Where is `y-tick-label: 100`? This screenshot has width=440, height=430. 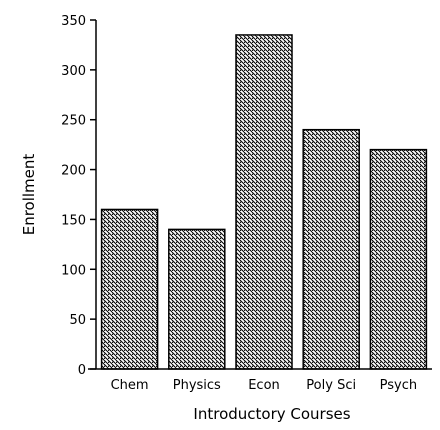 y-tick-label: 100 is located at coordinates (73, 270).